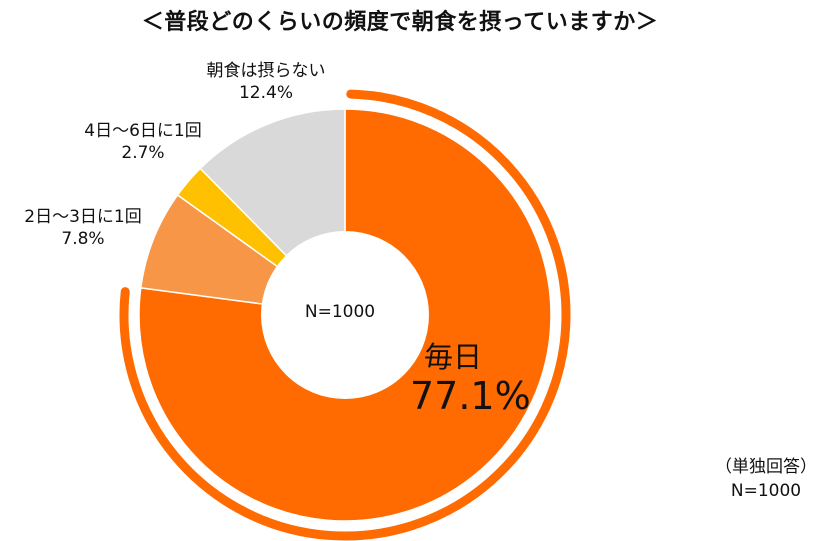 The image size is (840, 541). Describe the element at coordinates (470, 396) in the screenshot. I see `slice-label-daily-value: 77.1%` at that location.